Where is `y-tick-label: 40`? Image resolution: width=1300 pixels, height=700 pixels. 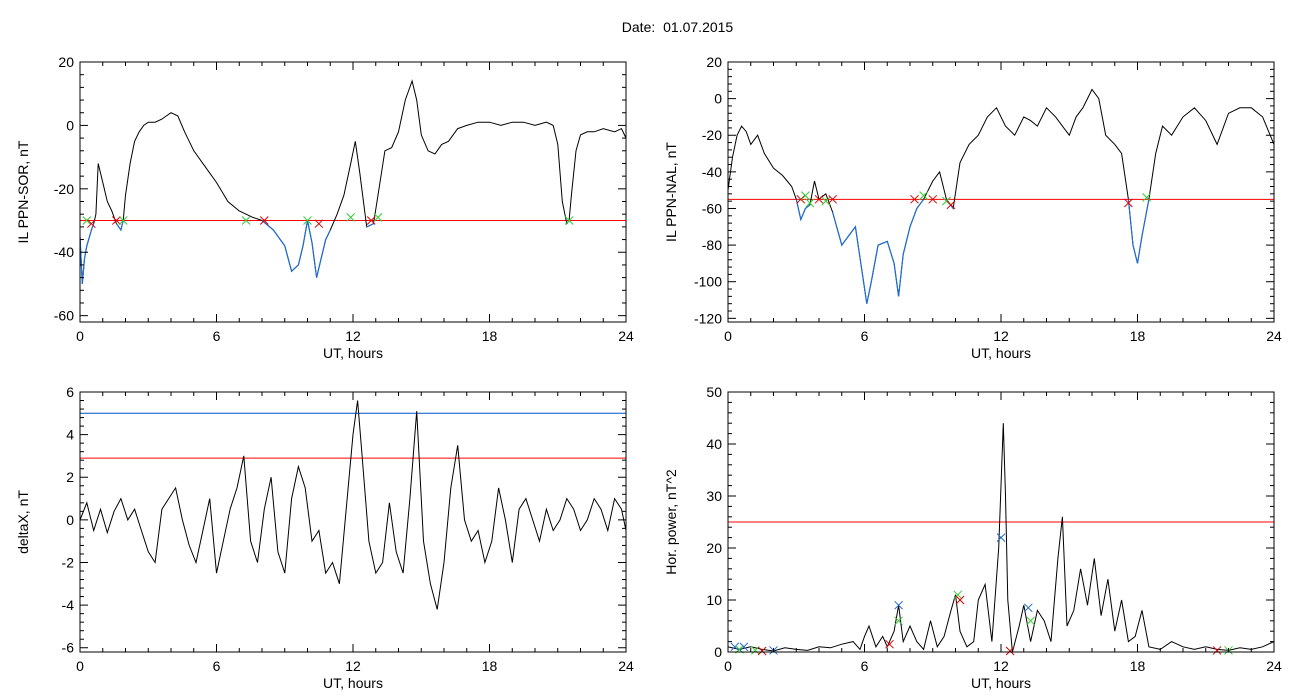 y-tick-label: 40 is located at coordinates (714, 444).